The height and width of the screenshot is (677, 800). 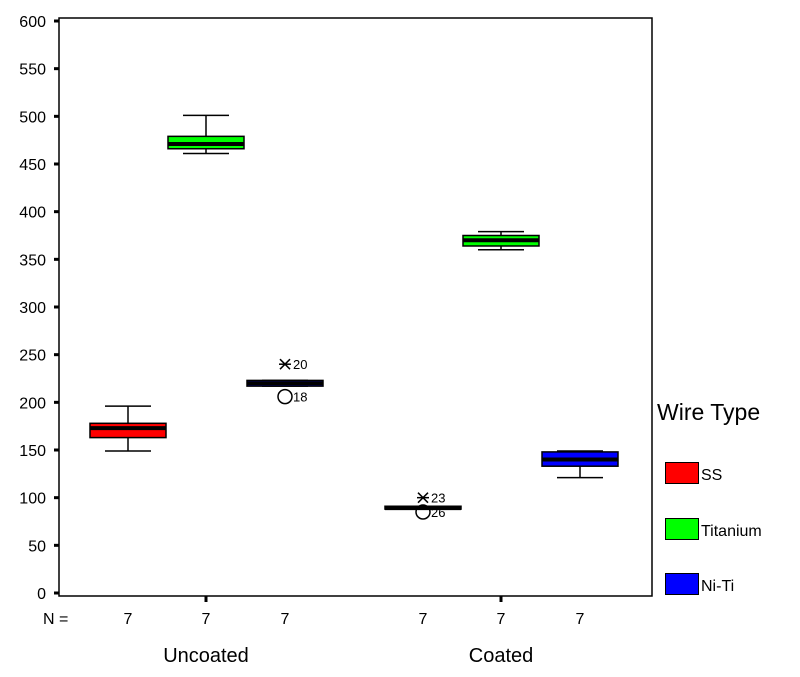 I want to click on y-tick-label-100: 100, so click(x=32, y=499).